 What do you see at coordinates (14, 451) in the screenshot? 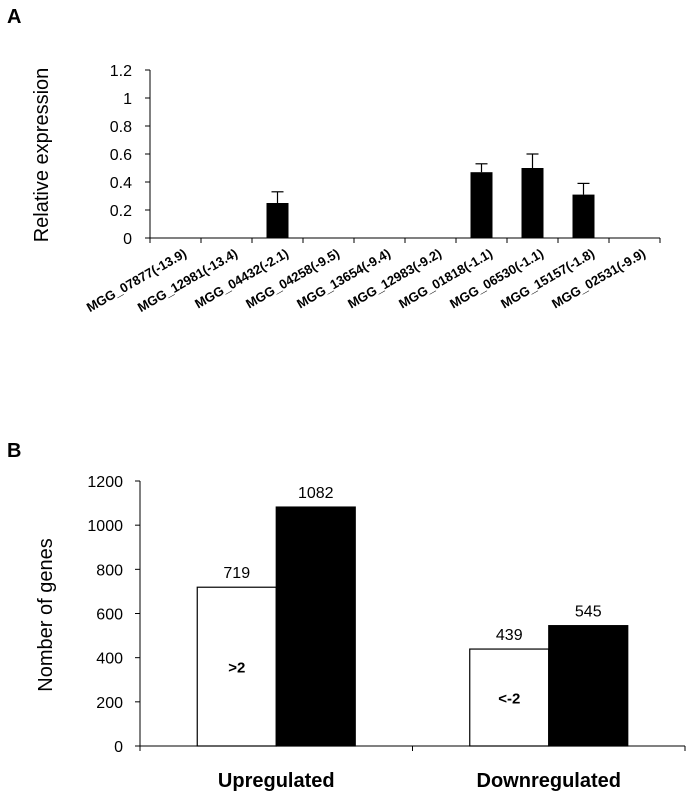
I see `panel-b-label: B` at bounding box center [14, 451].